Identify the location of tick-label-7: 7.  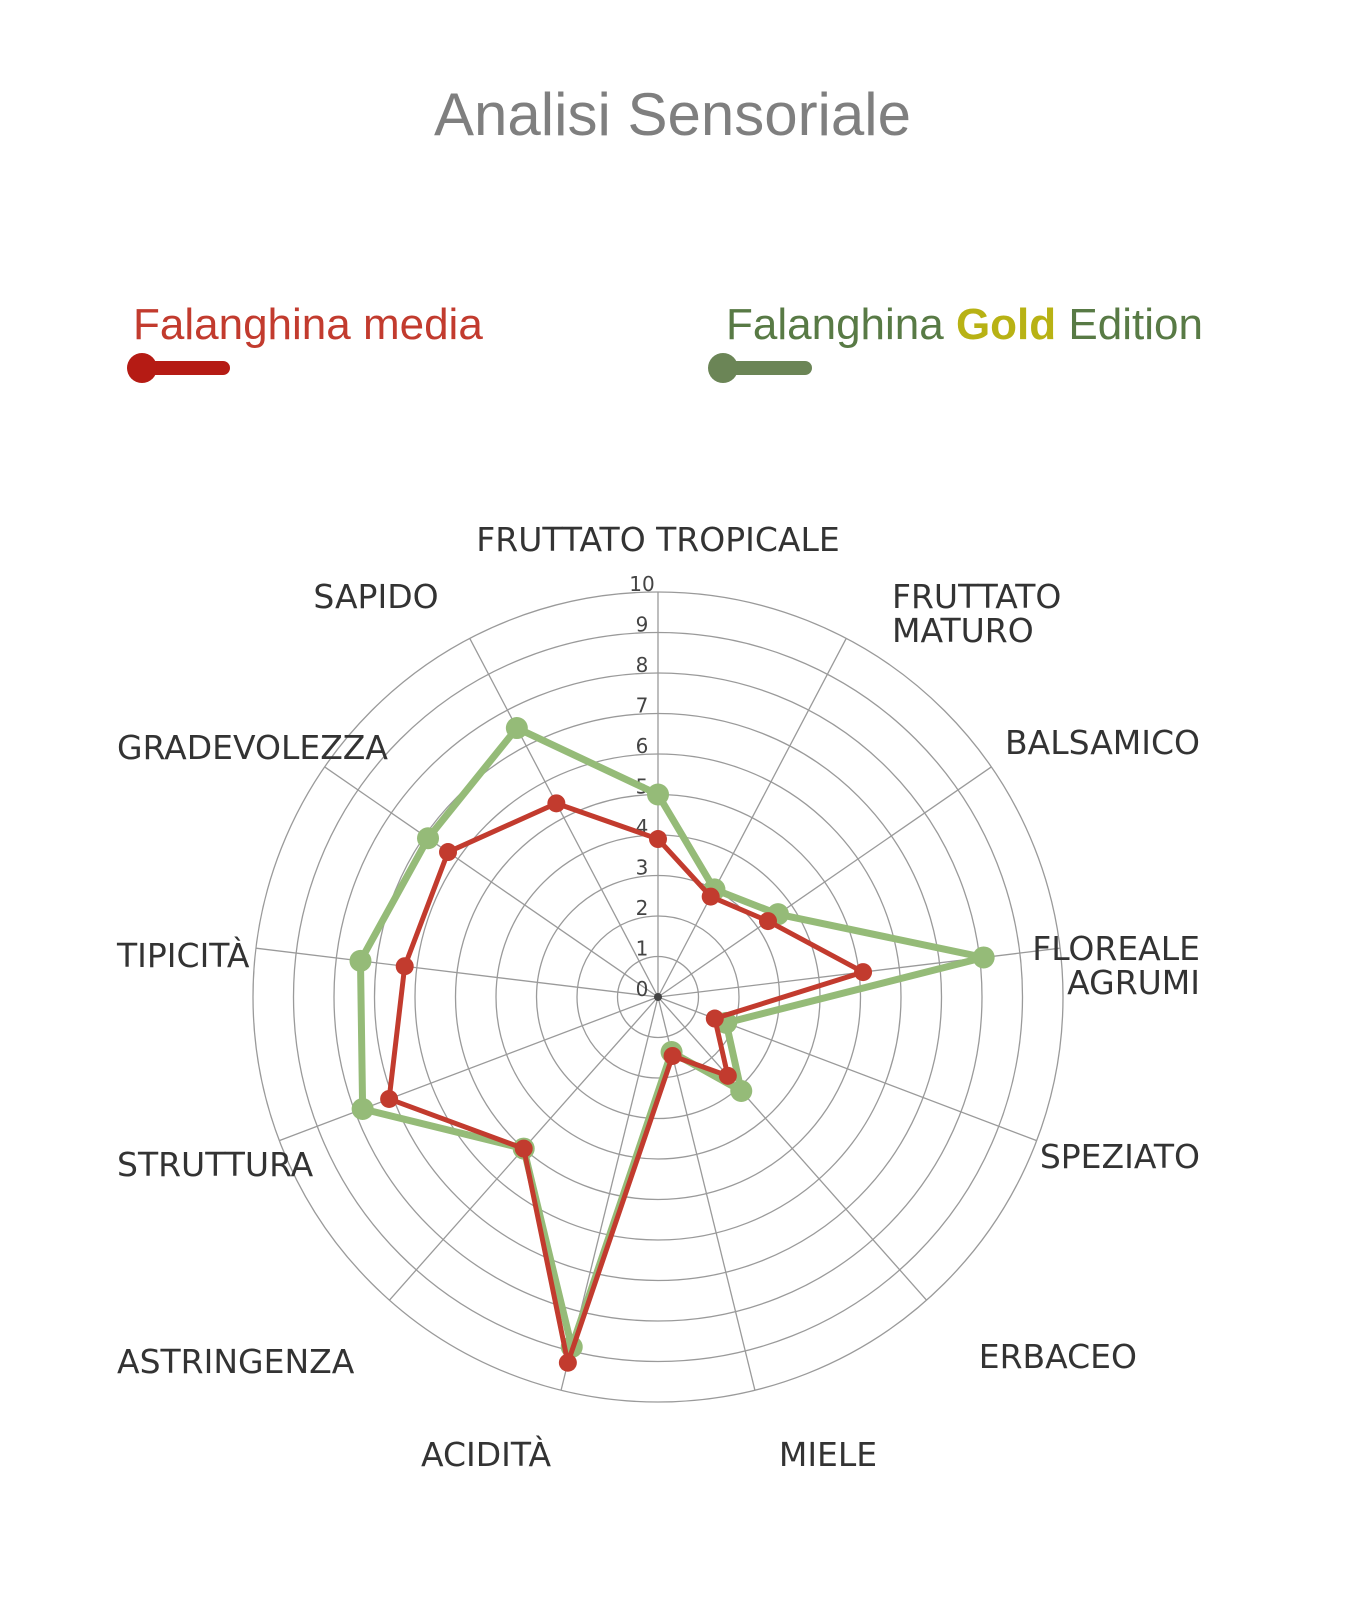
(642, 706).